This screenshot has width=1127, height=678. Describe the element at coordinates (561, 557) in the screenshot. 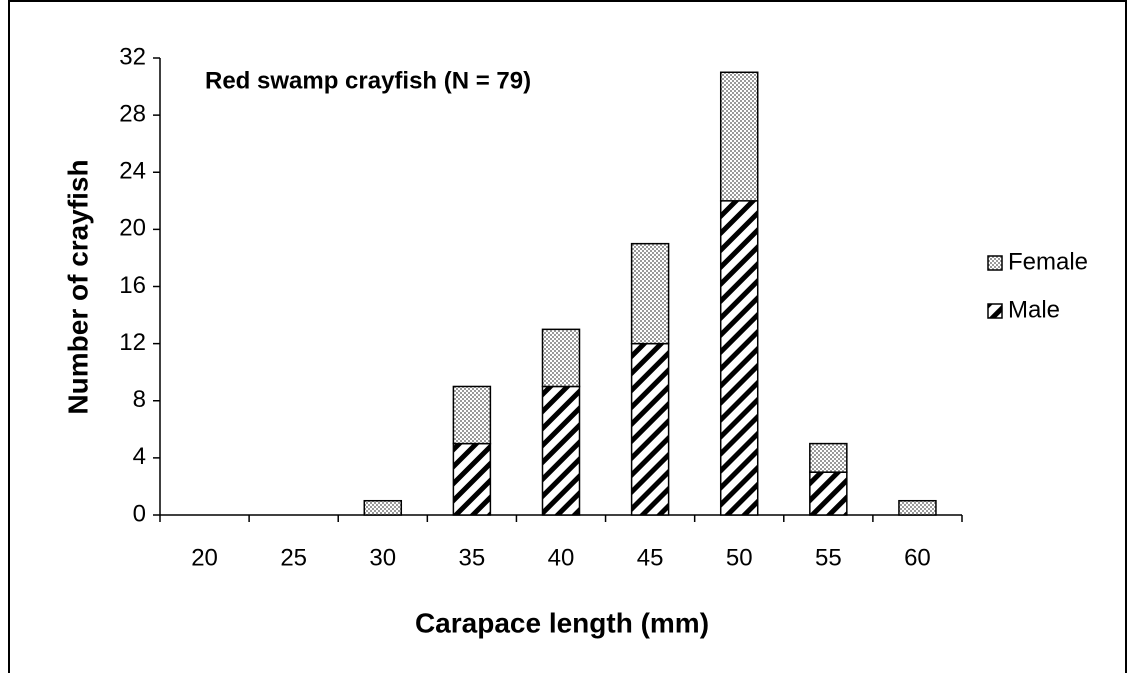

I see `x-tick-label: 40` at that location.